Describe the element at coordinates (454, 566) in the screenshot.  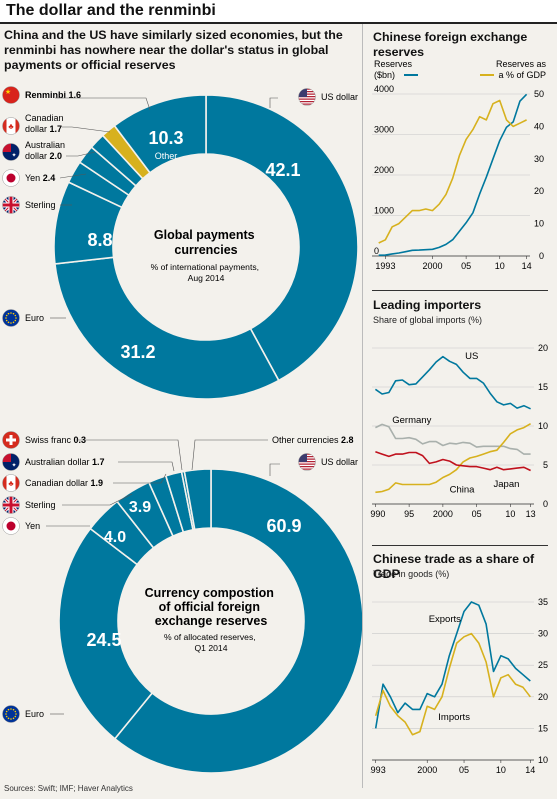
I see `trade-title: Chinese trade as a share of GDP` at that location.